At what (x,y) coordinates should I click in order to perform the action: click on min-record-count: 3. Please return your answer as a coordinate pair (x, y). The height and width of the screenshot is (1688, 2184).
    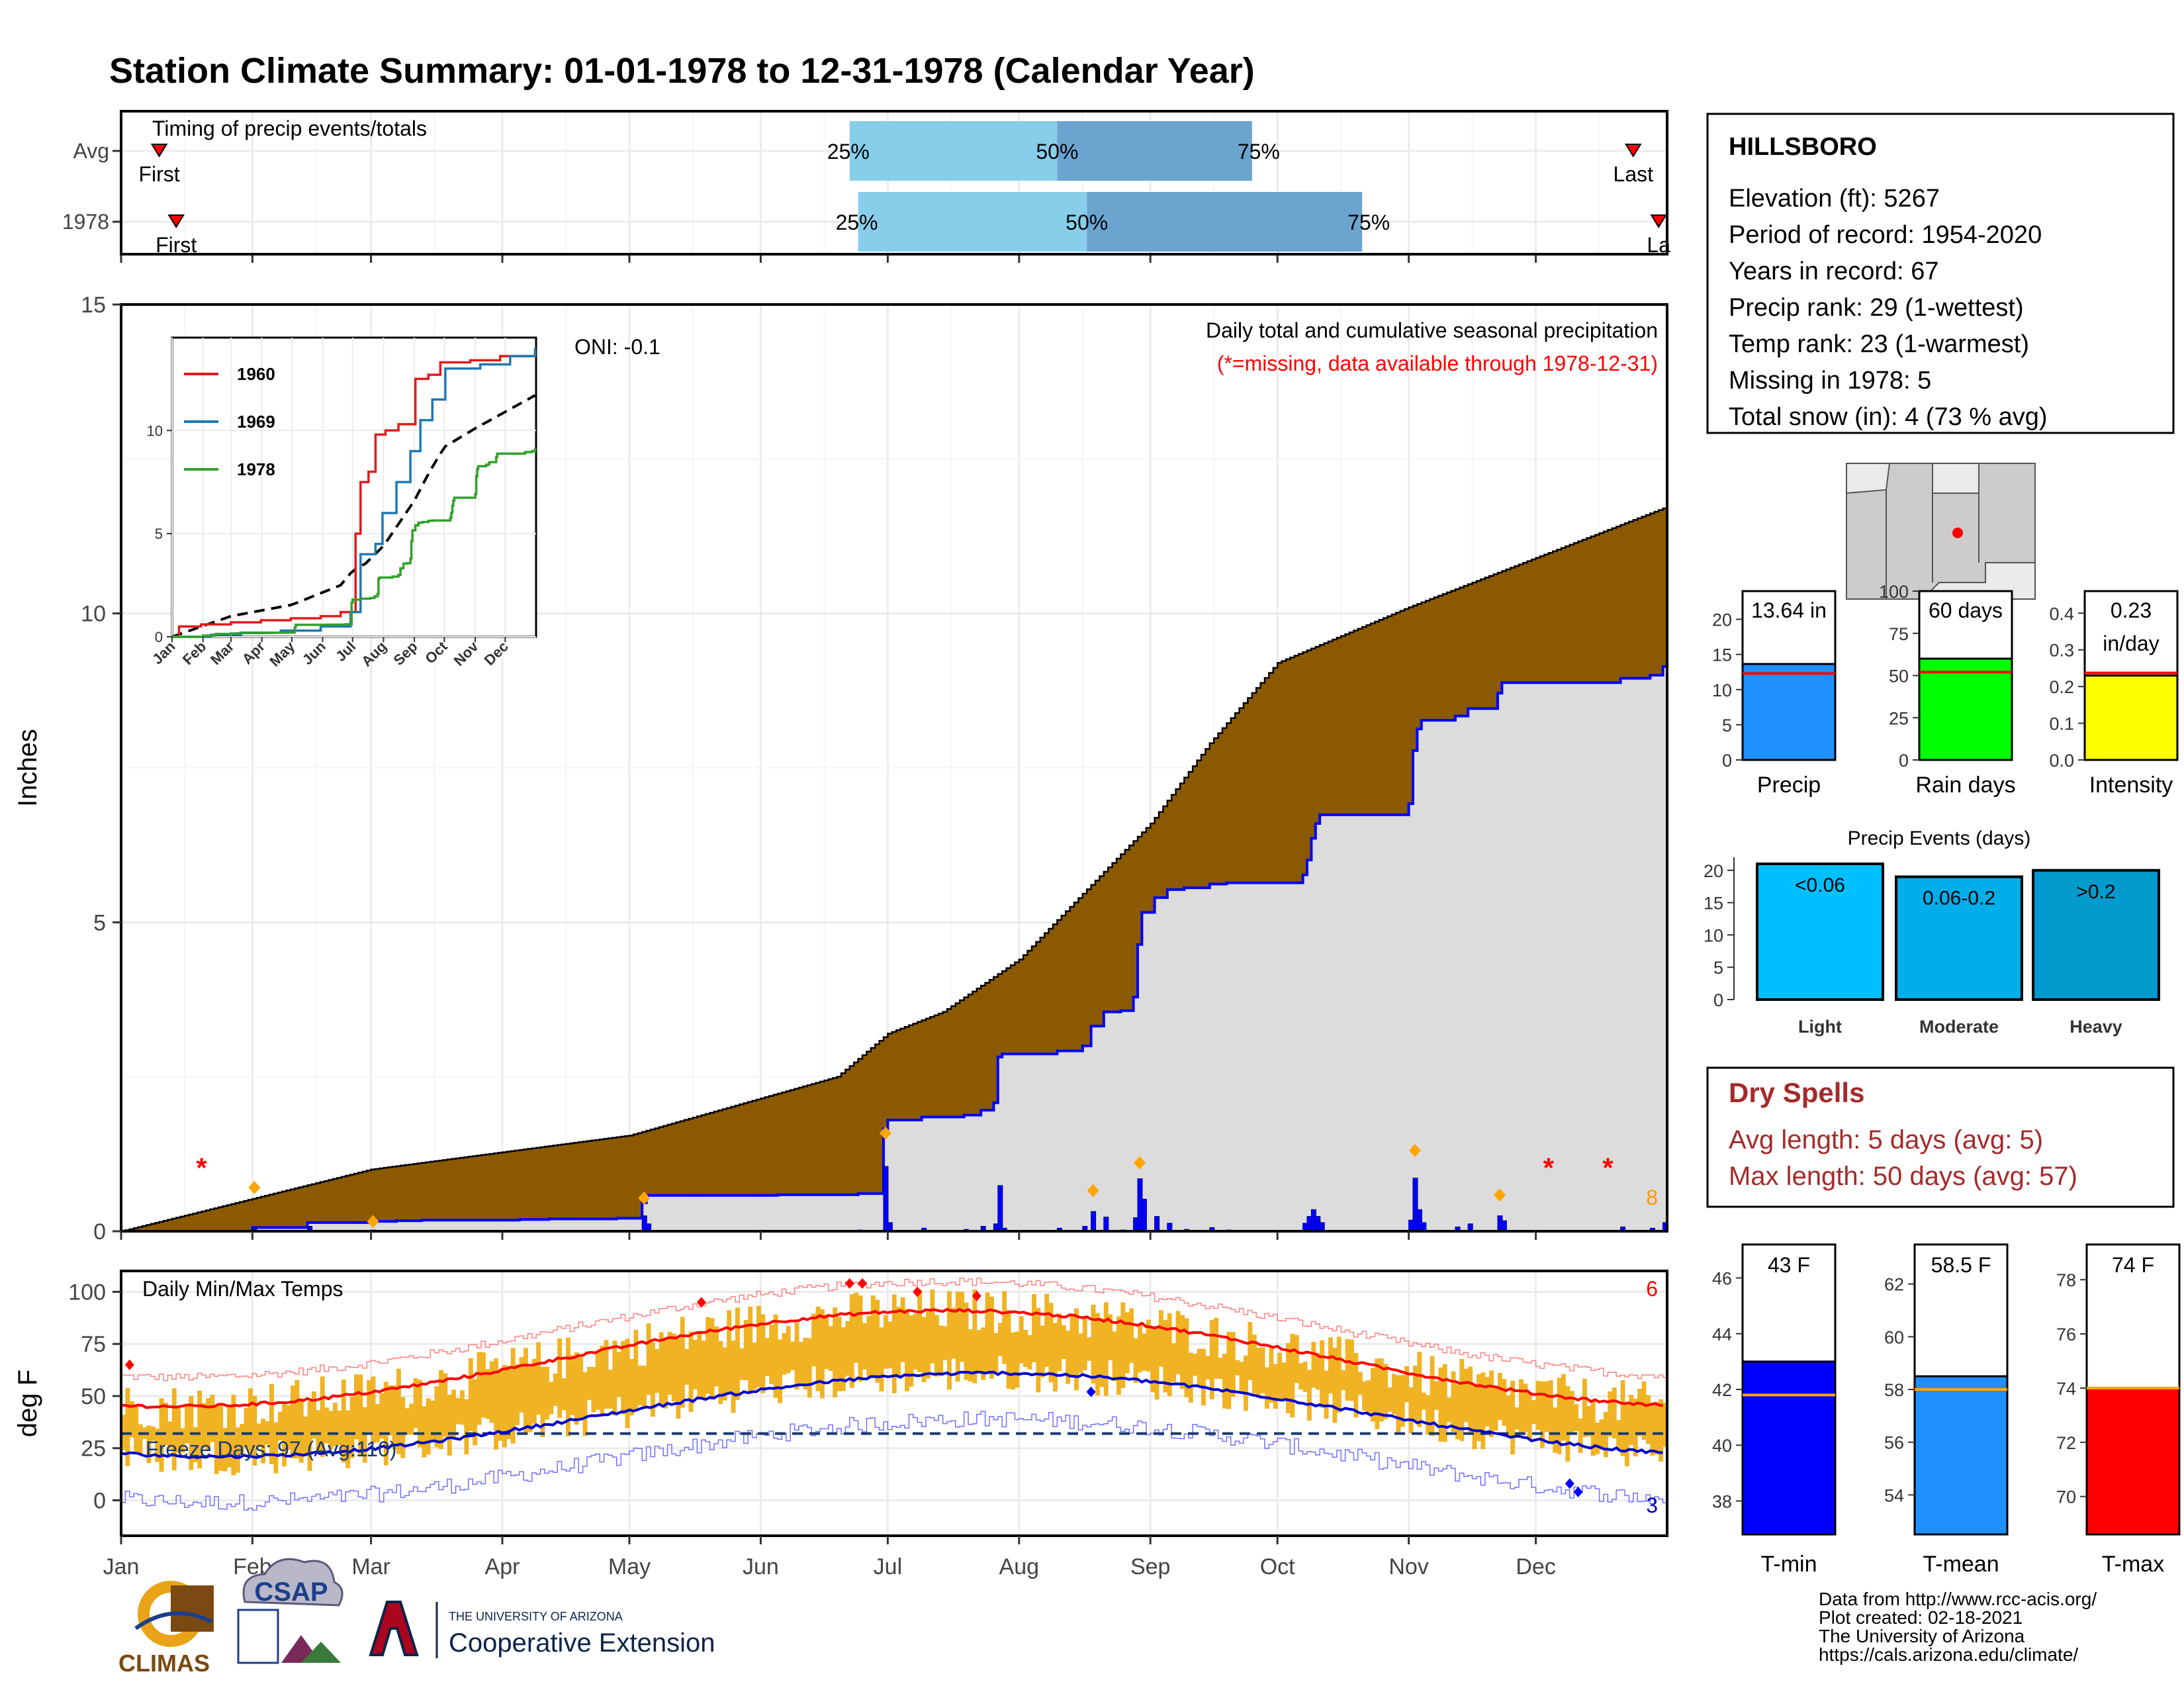
    Looking at the image, I should click on (1652, 1505).